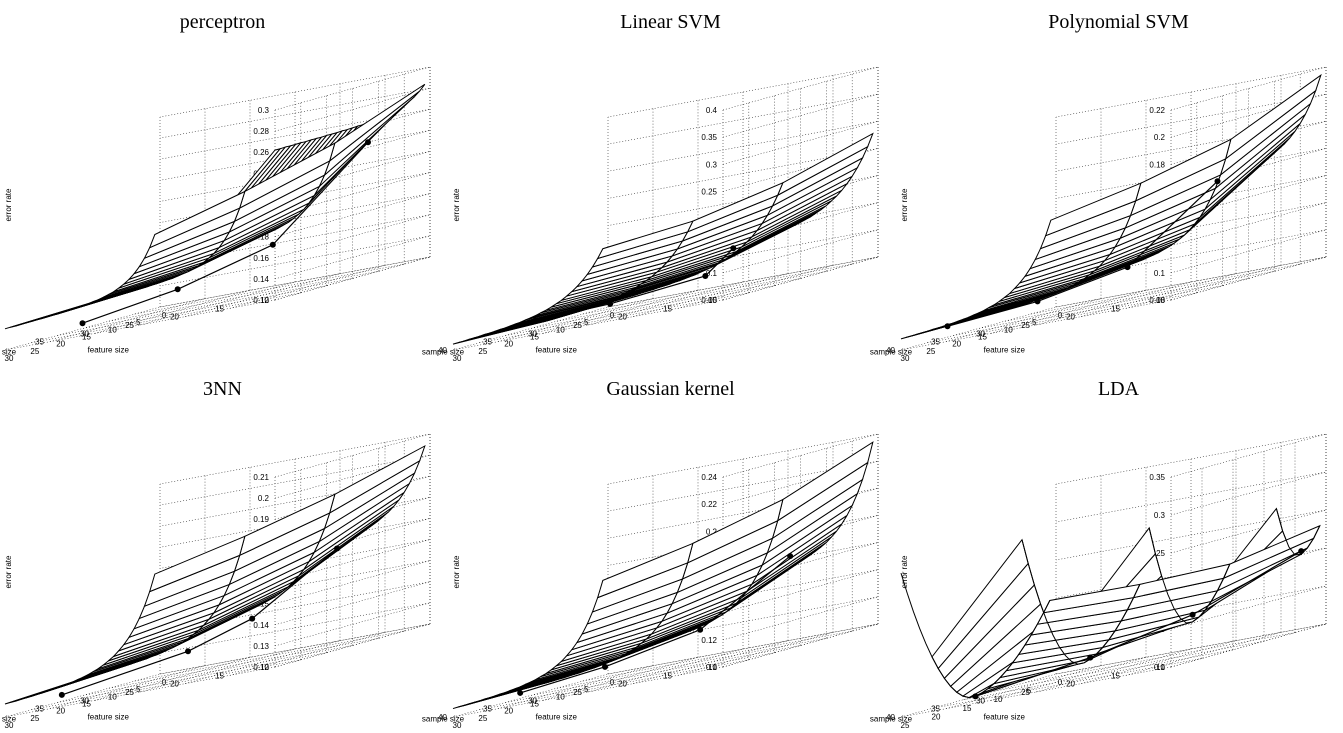  I want to click on z-tick-label: 0.35, so click(709, 137).